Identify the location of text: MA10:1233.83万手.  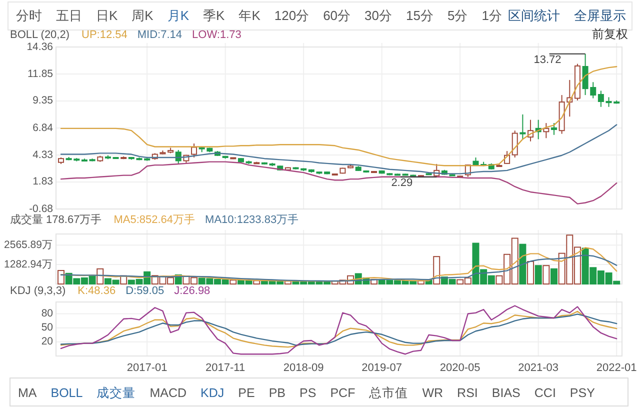
(252, 219).